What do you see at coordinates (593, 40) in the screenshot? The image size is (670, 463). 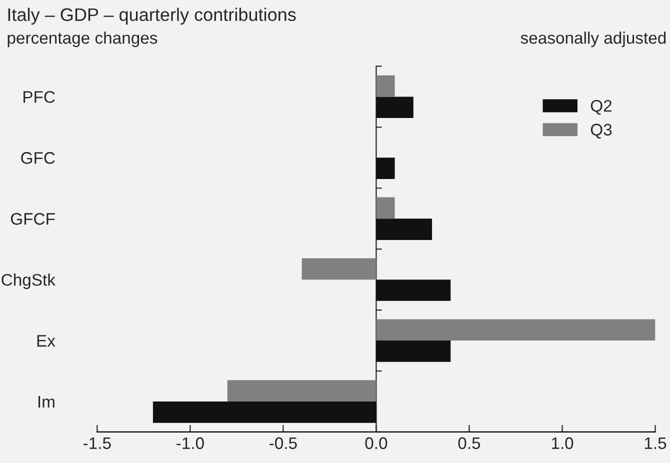 I see `text: seasonally adjusted` at bounding box center [593, 40].